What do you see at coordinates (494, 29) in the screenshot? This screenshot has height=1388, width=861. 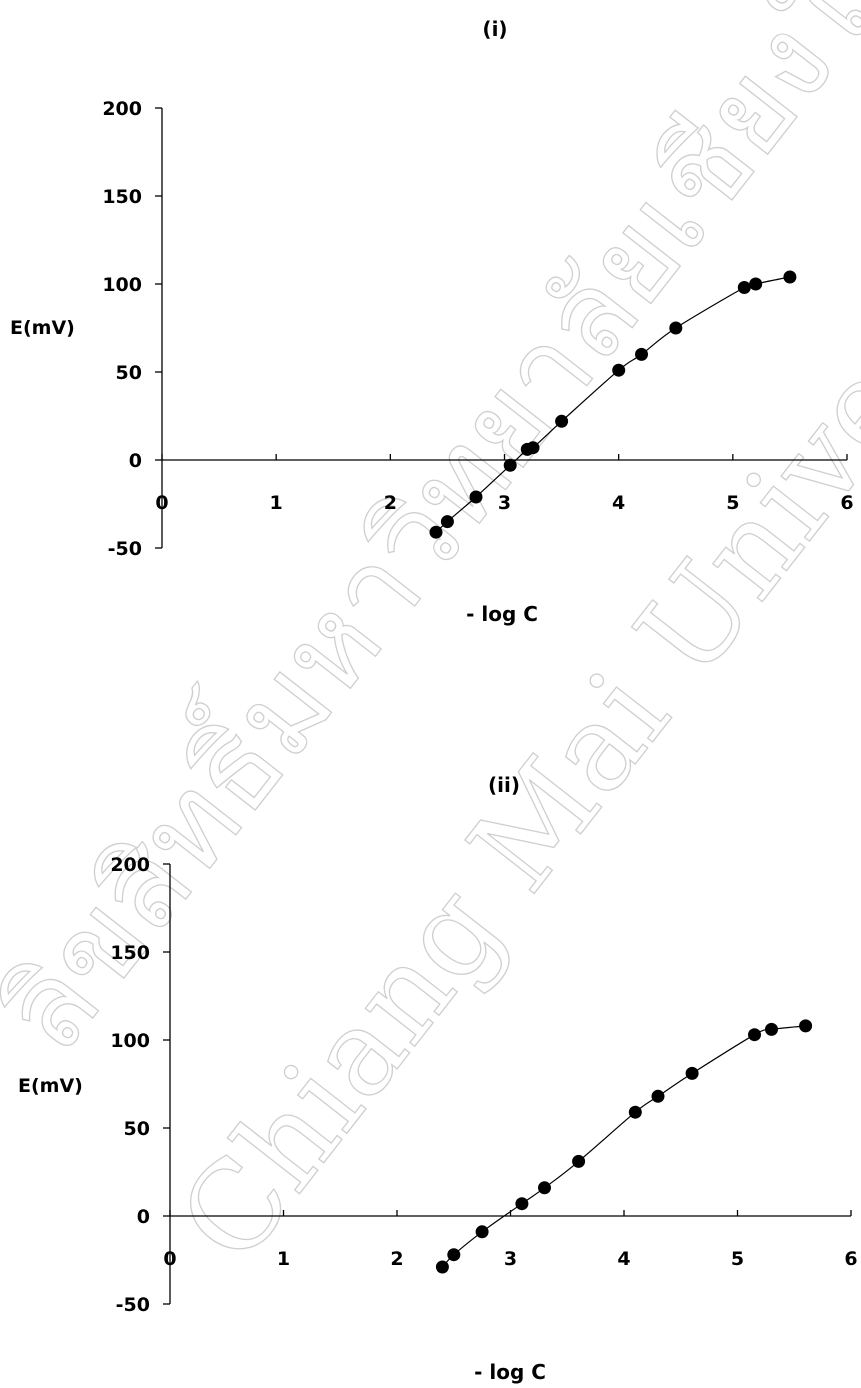 I see `chart-title: (i)` at bounding box center [494, 29].